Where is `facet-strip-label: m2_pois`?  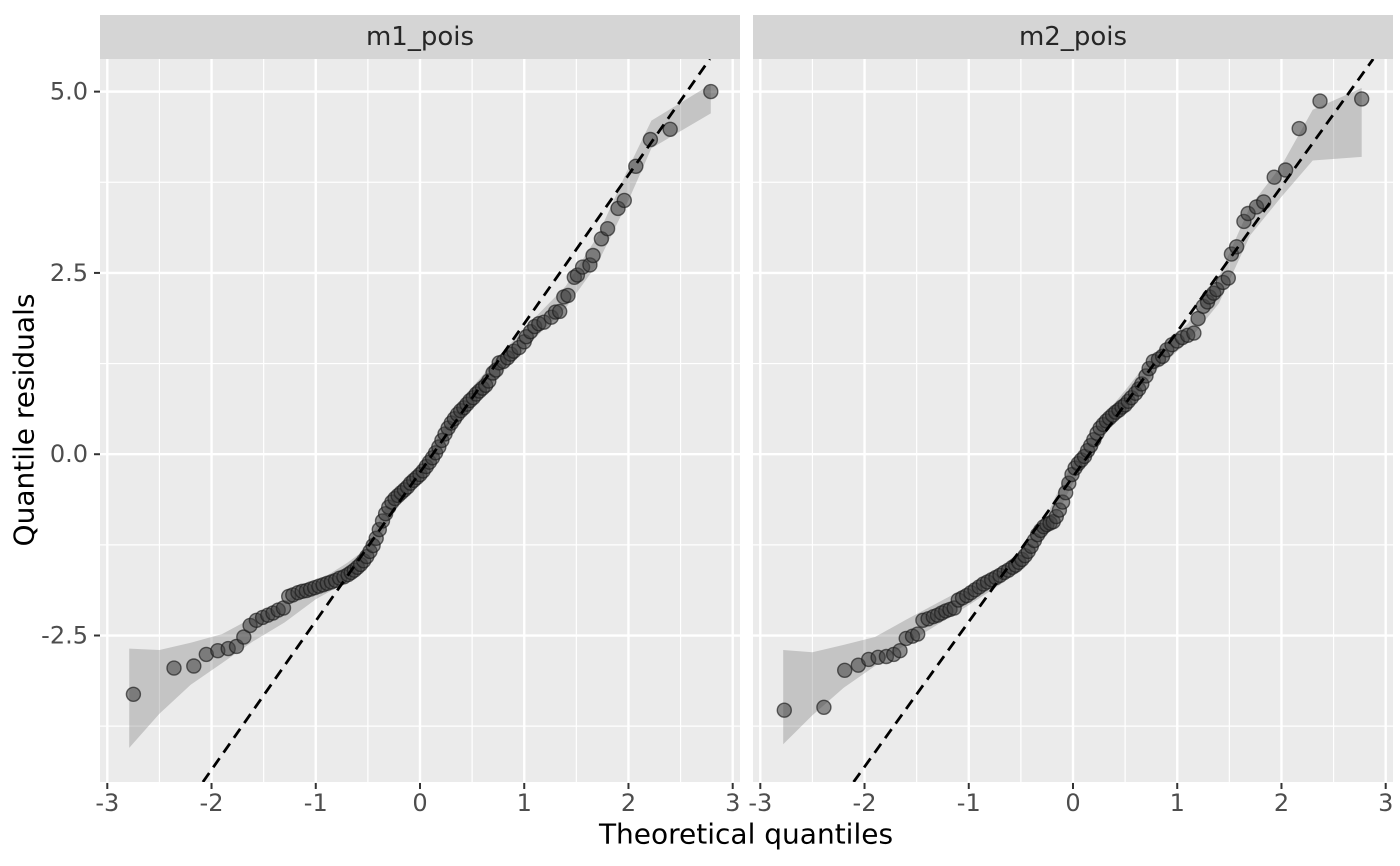
facet-strip-label: m2_pois is located at coordinates (1073, 37).